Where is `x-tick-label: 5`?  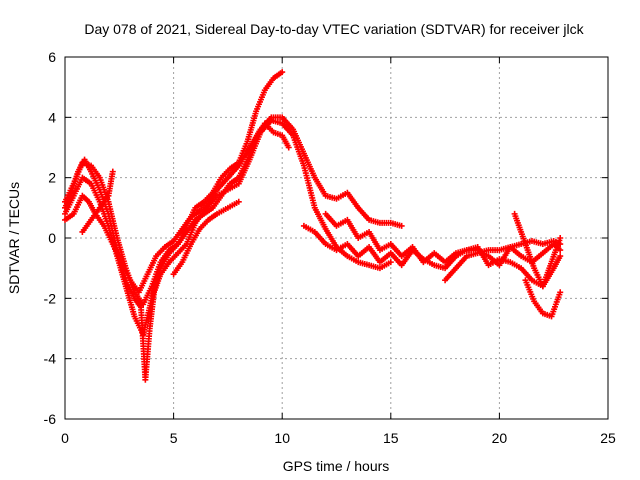 x-tick-label: 5 is located at coordinates (174, 438).